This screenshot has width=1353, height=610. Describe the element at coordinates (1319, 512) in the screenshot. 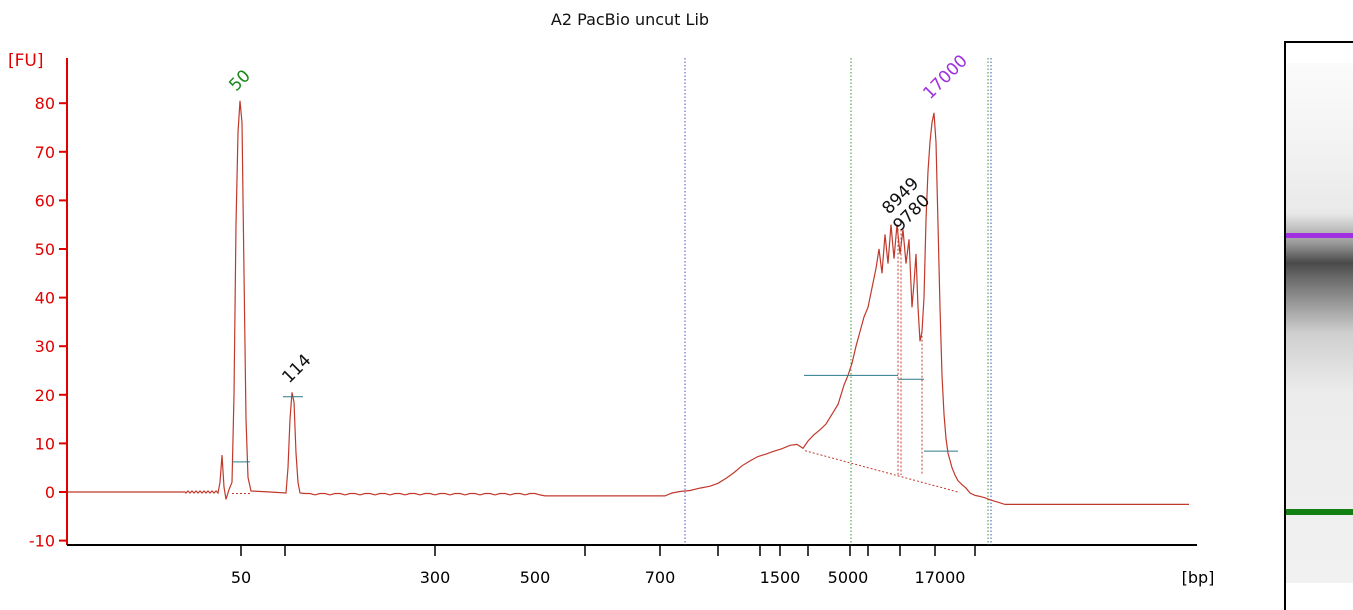

I see `gel-band-lower-marker` at that location.